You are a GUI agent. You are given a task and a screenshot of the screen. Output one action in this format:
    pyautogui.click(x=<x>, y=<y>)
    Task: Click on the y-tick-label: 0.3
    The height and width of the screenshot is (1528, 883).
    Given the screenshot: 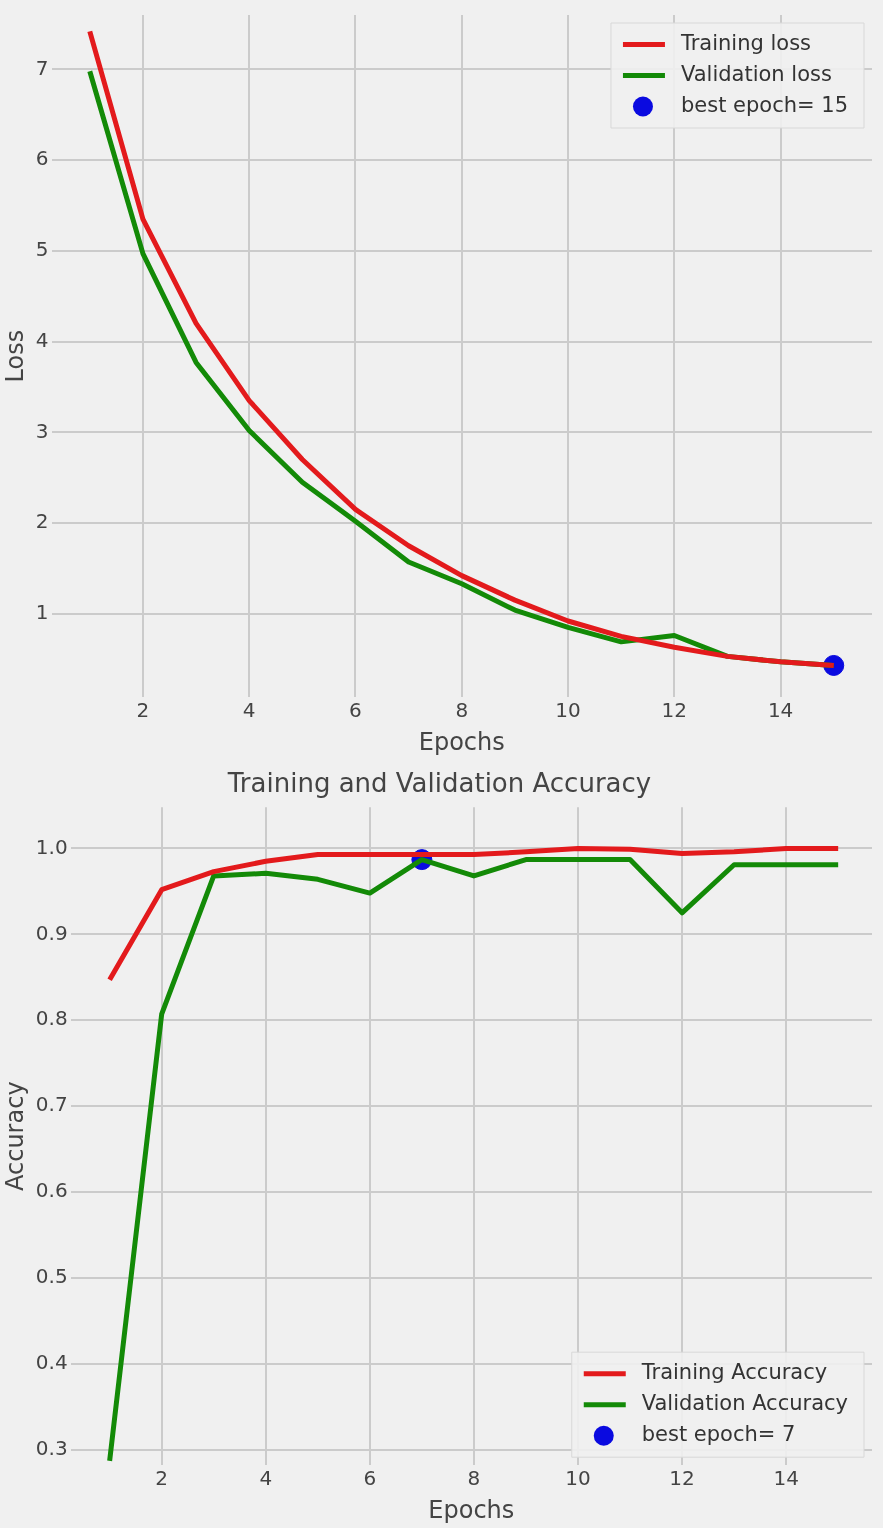 What is the action you would take?
    pyautogui.click(x=51, y=1447)
    